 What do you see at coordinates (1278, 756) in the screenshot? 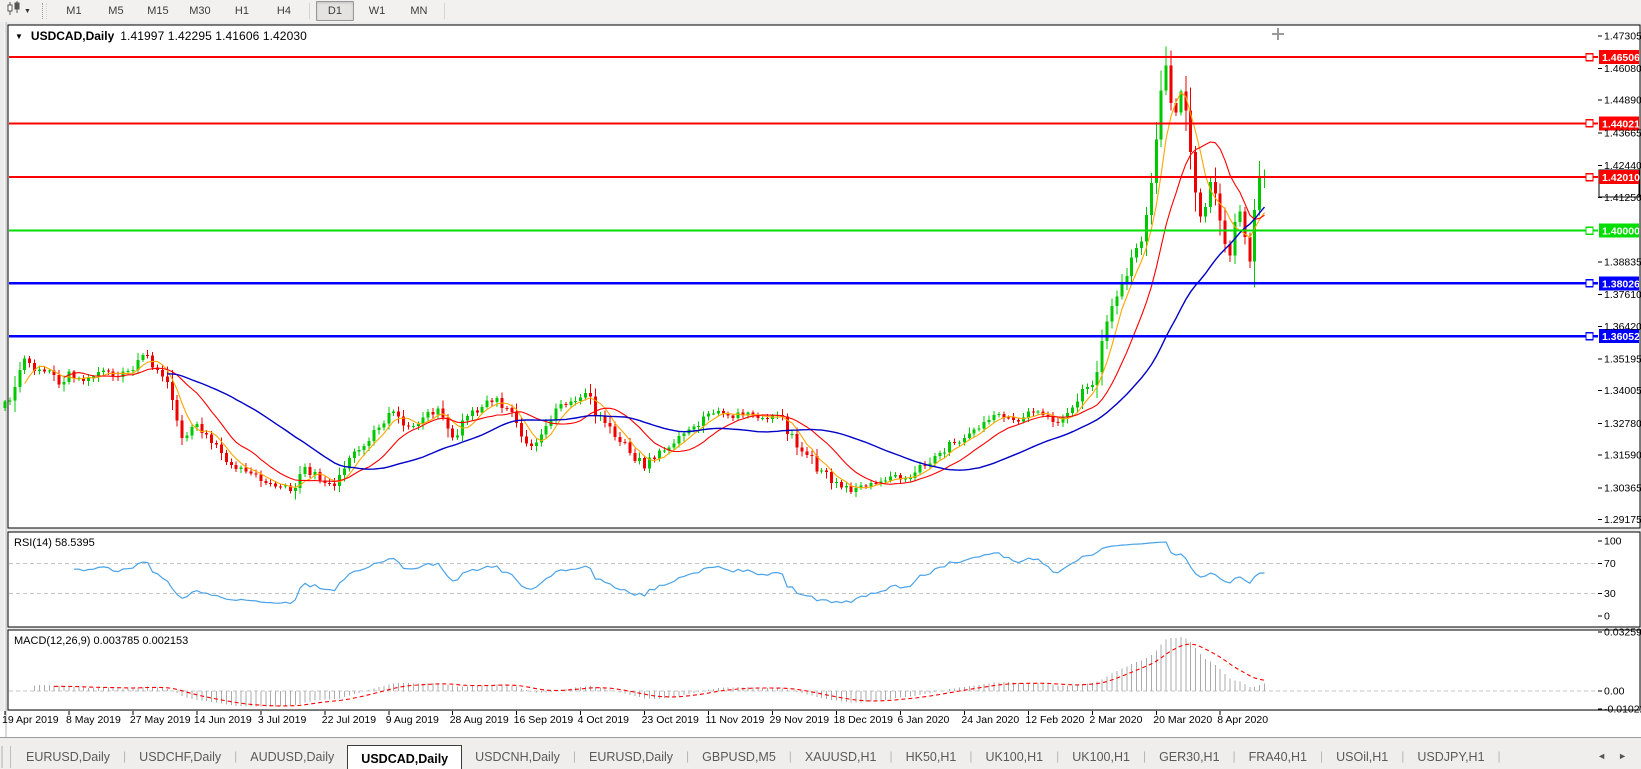
I see `chart-tab: FRA40,H1` at bounding box center [1278, 756].